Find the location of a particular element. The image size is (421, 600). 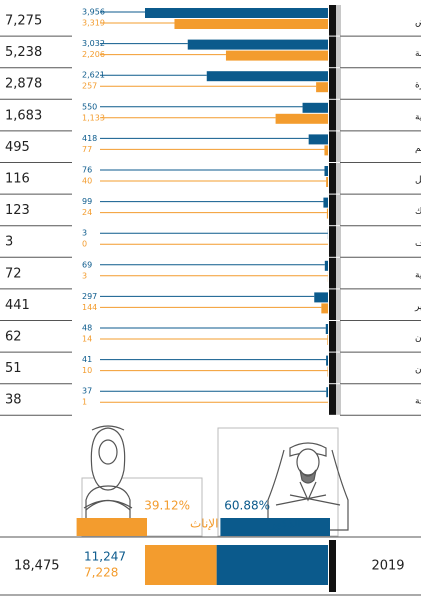

value-label: 3,956 is located at coordinates (93, 12).